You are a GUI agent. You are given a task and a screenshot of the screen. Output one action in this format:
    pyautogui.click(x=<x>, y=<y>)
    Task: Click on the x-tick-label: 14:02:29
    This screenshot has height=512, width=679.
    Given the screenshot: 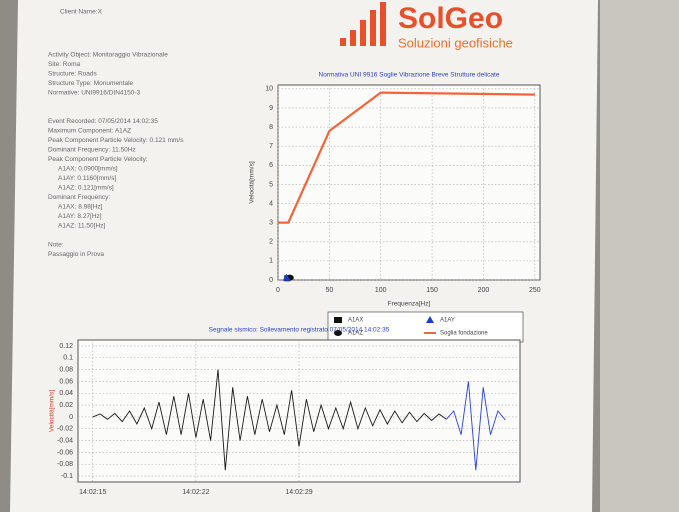 What is the action you would take?
    pyautogui.click(x=298, y=492)
    